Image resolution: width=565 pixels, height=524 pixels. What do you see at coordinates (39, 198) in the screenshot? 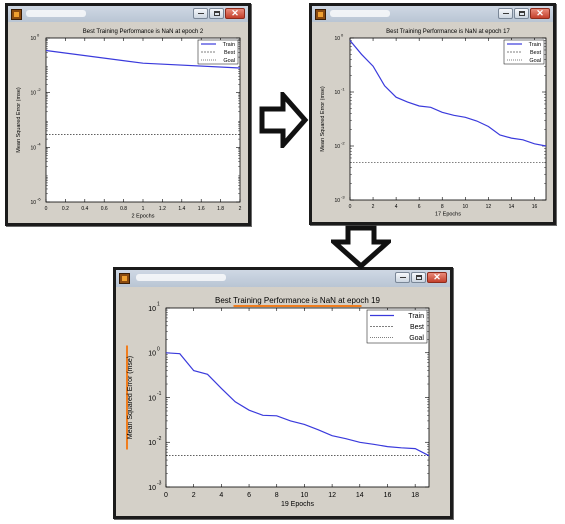
I see `y-tick-exponent: -6` at bounding box center [39, 198].